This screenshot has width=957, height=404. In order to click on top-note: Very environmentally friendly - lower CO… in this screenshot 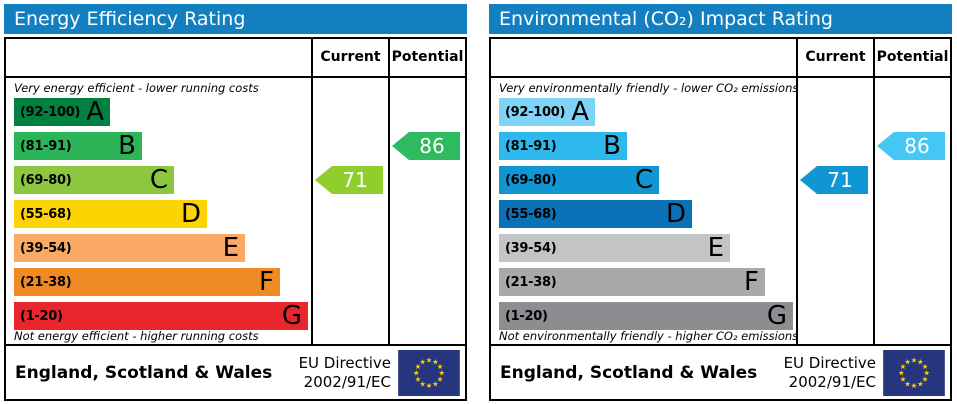, I will do `click(649, 88)`.